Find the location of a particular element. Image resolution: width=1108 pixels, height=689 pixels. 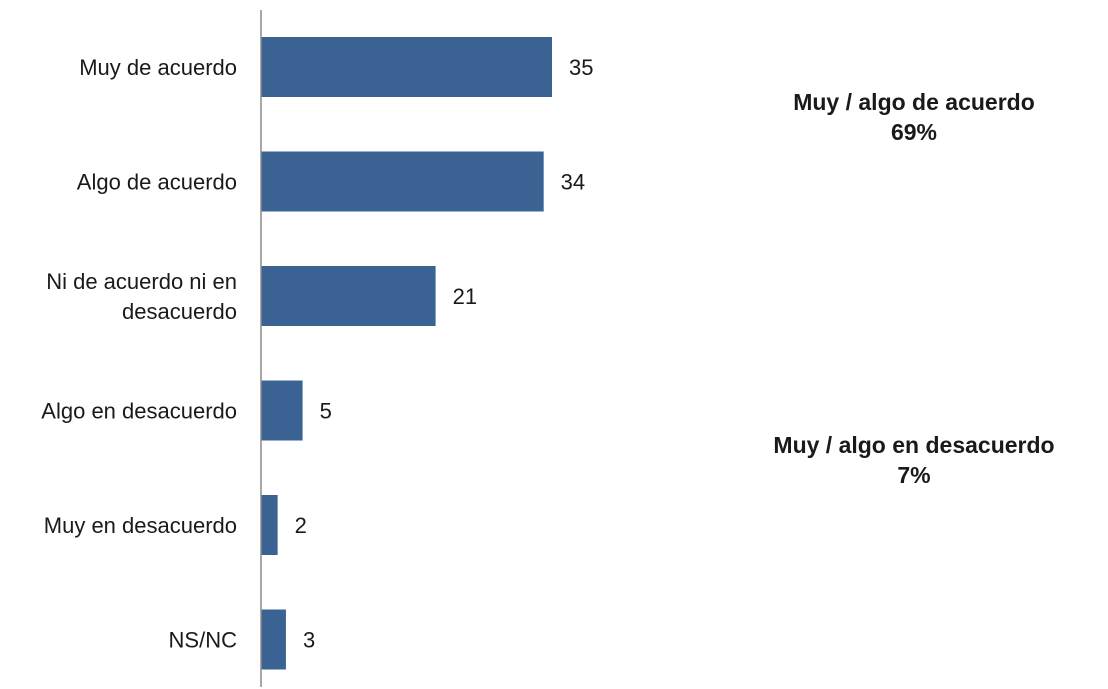

category-label-4: Muy en desacuerdo is located at coordinates (140, 525).